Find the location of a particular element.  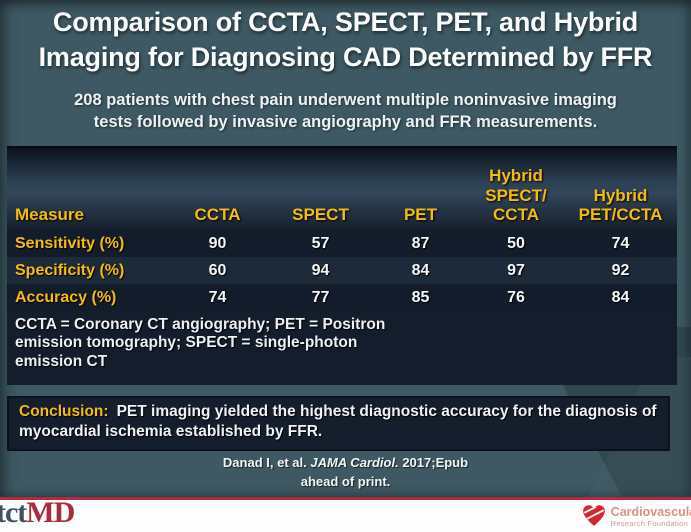

citation-year: 2017;Epub is located at coordinates (433, 462).